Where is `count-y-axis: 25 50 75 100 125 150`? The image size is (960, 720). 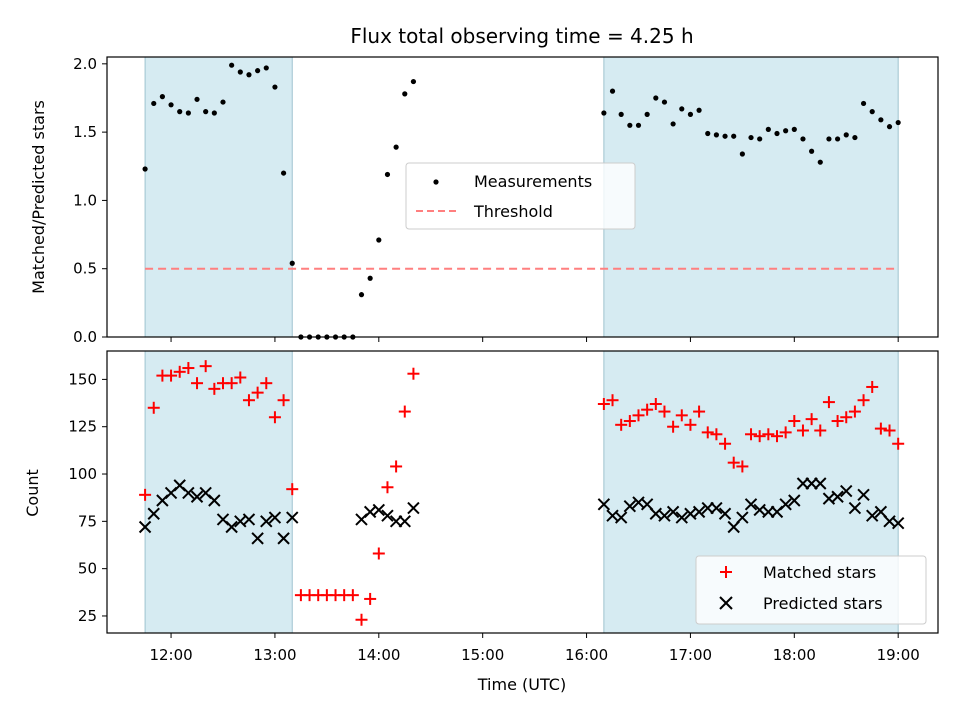
count-y-axis: 25 50 75 100 125 150 is located at coordinates (87, 497).